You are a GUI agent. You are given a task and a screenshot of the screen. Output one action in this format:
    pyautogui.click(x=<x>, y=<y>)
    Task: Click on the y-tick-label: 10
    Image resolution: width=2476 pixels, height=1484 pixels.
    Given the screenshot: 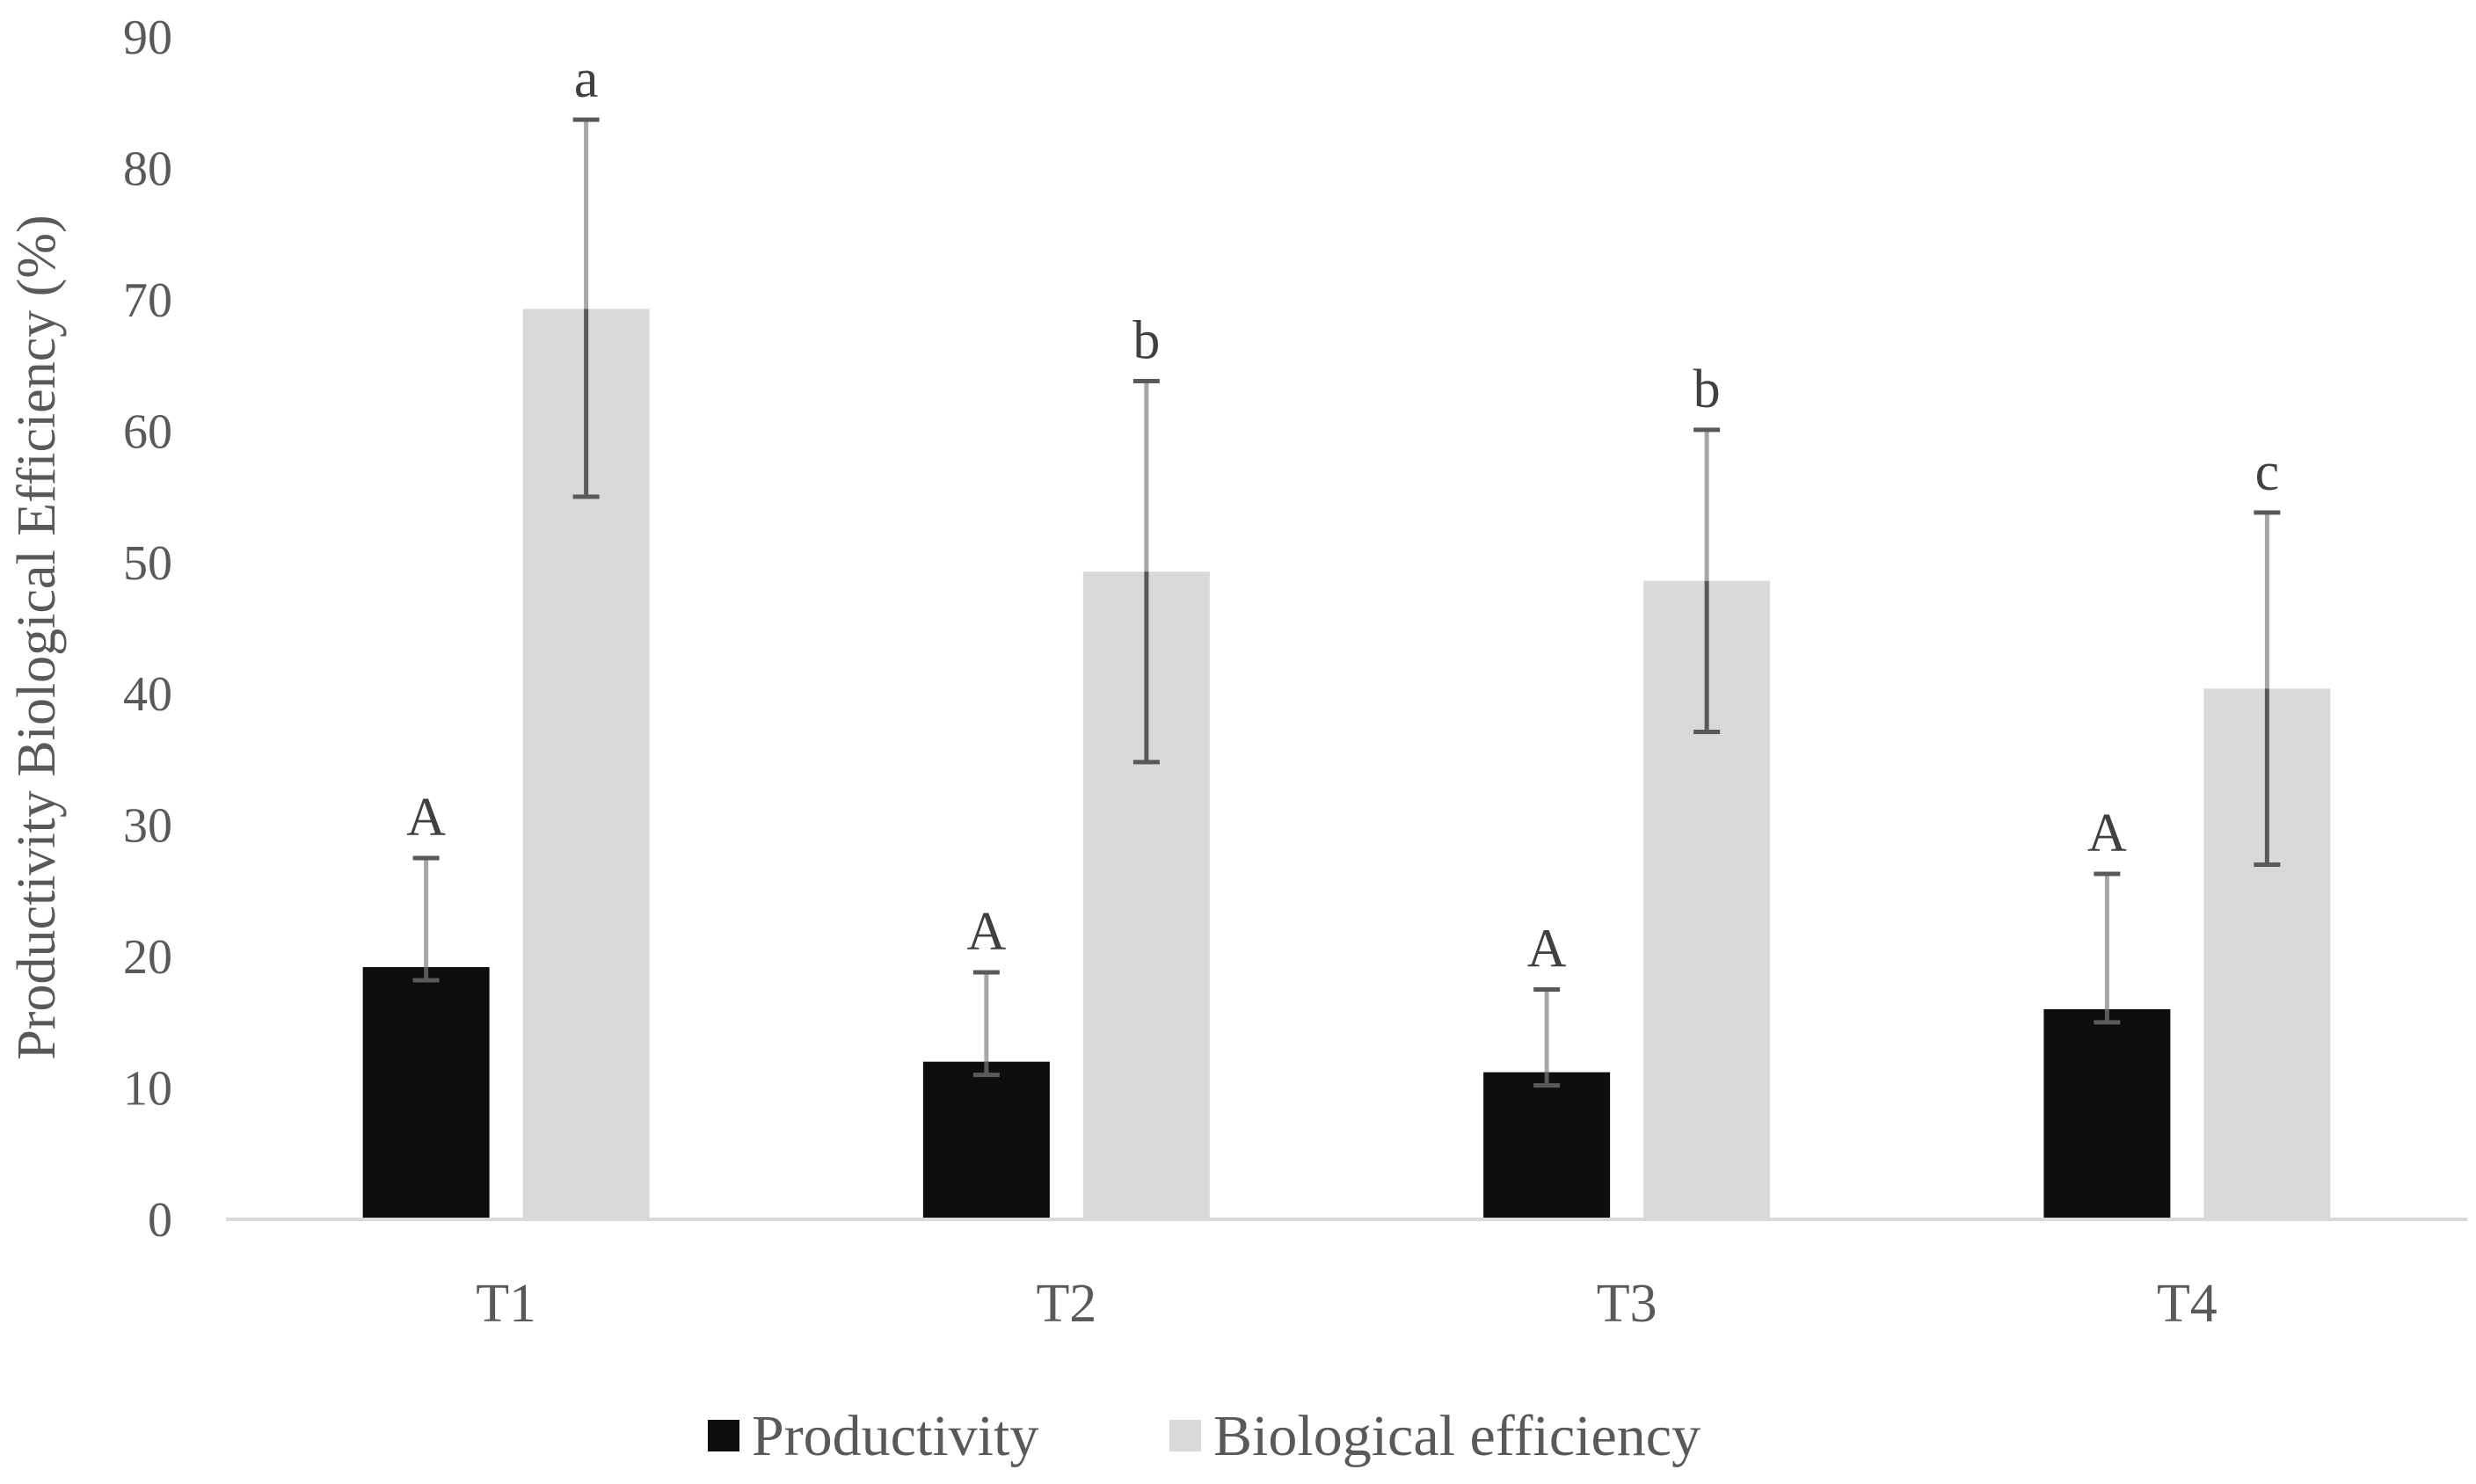 What is the action you would take?
    pyautogui.click(x=148, y=1089)
    